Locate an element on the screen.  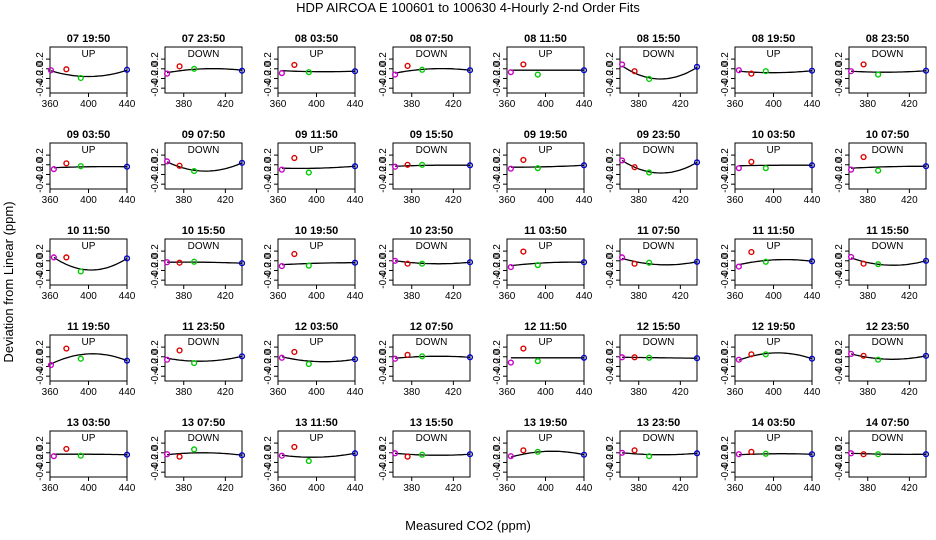
panel-title: 13 03:50 is located at coordinates (88, 423).